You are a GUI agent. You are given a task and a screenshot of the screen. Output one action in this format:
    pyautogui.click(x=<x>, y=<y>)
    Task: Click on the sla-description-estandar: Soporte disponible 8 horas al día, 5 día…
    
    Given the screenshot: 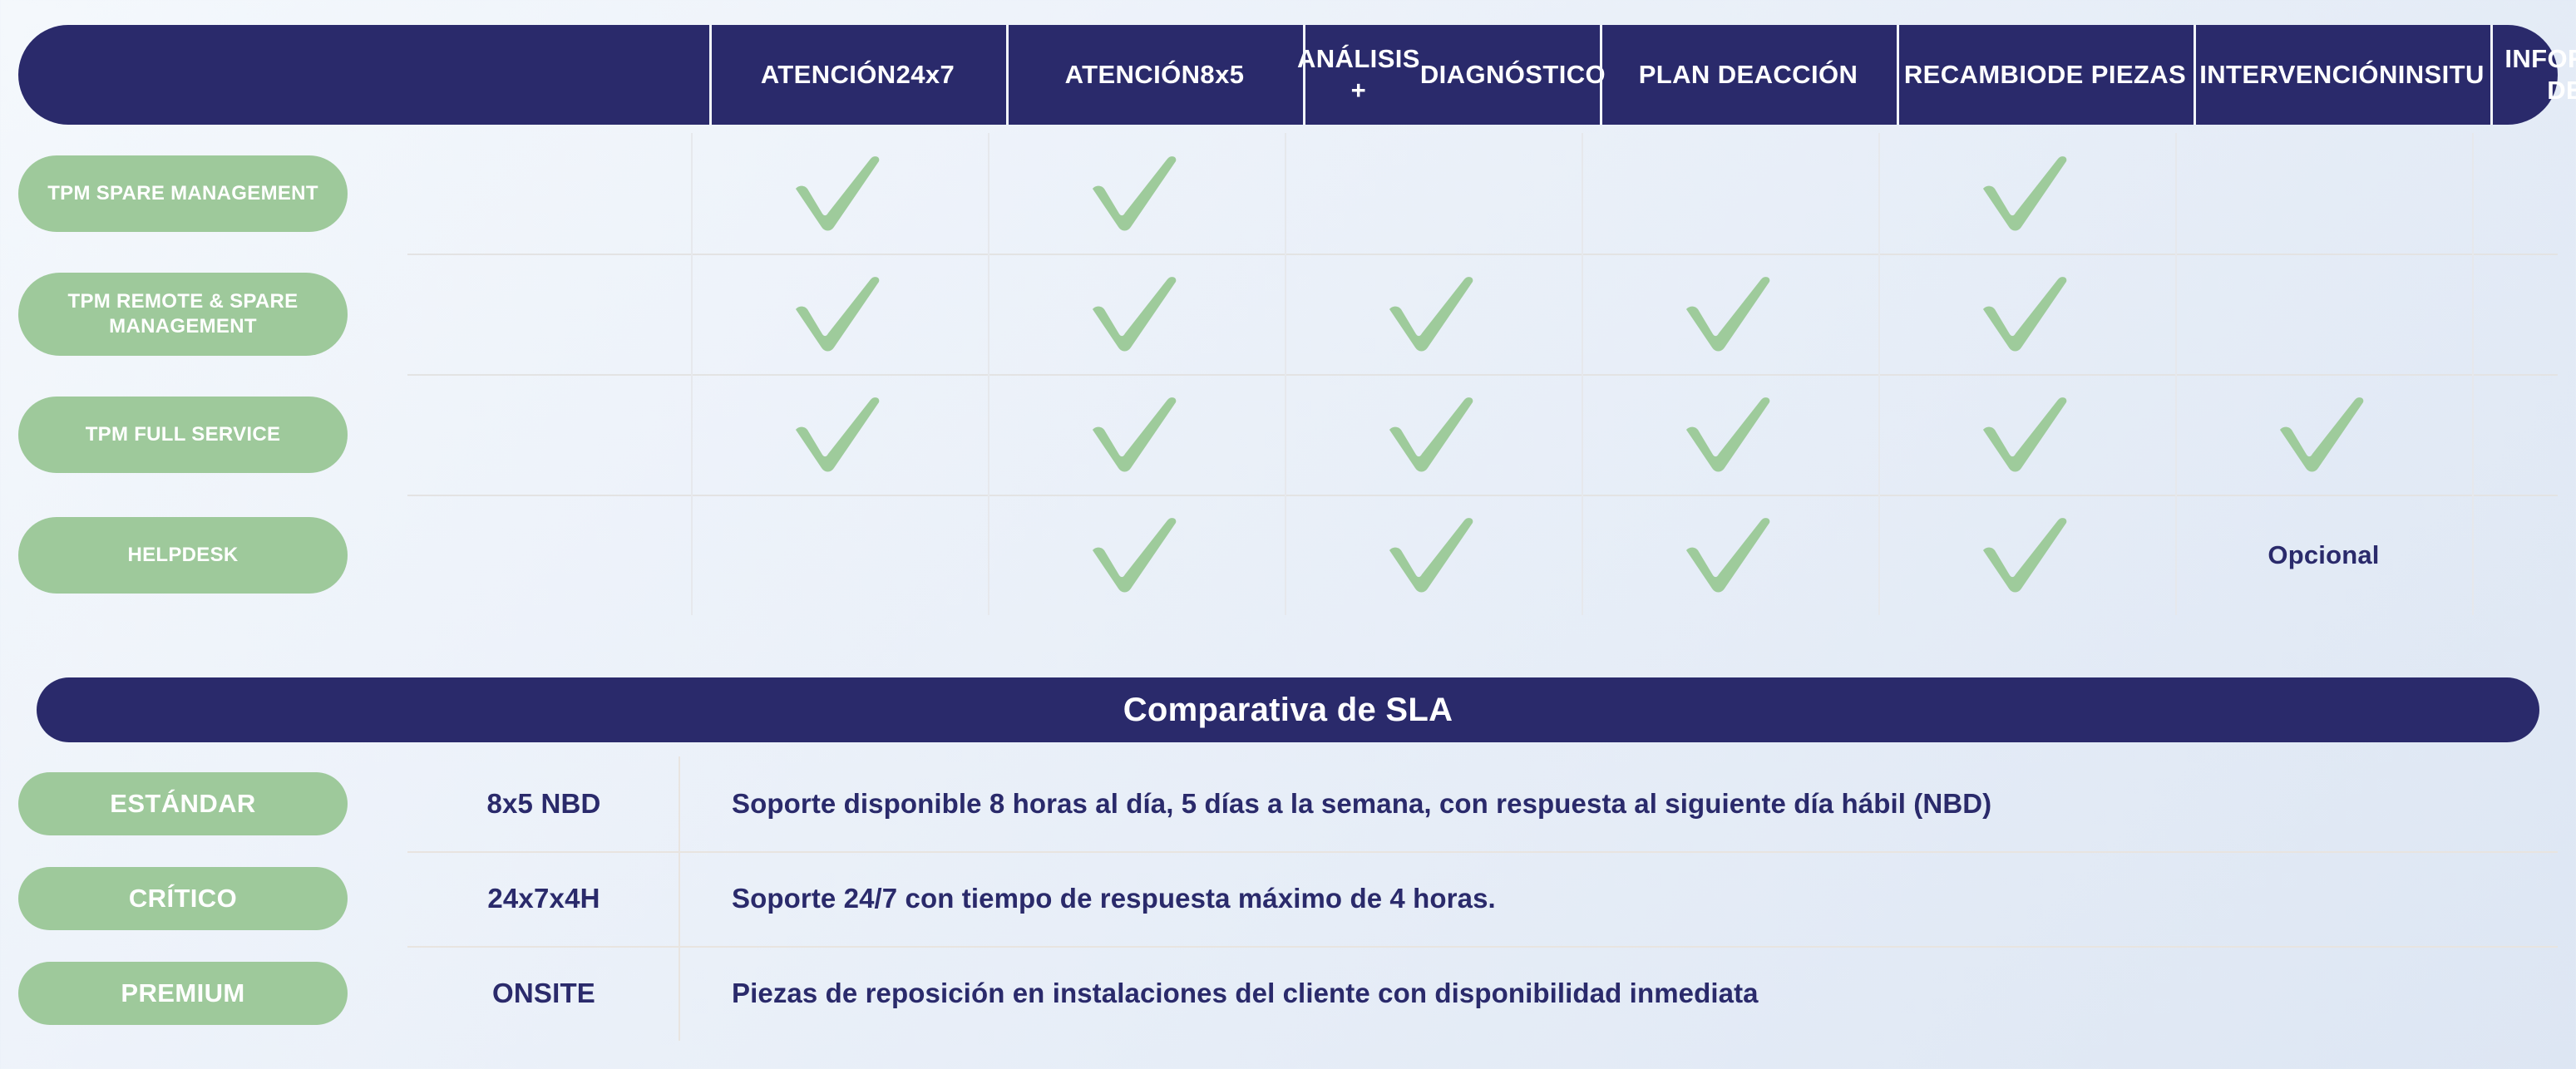 What is the action you would take?
    pyautogui.click(x=1362, y=803)
    